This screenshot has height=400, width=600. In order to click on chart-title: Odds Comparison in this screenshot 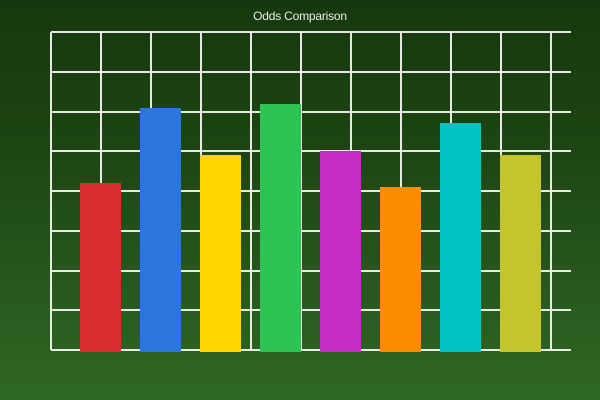, I will do `click(300, 16)`.